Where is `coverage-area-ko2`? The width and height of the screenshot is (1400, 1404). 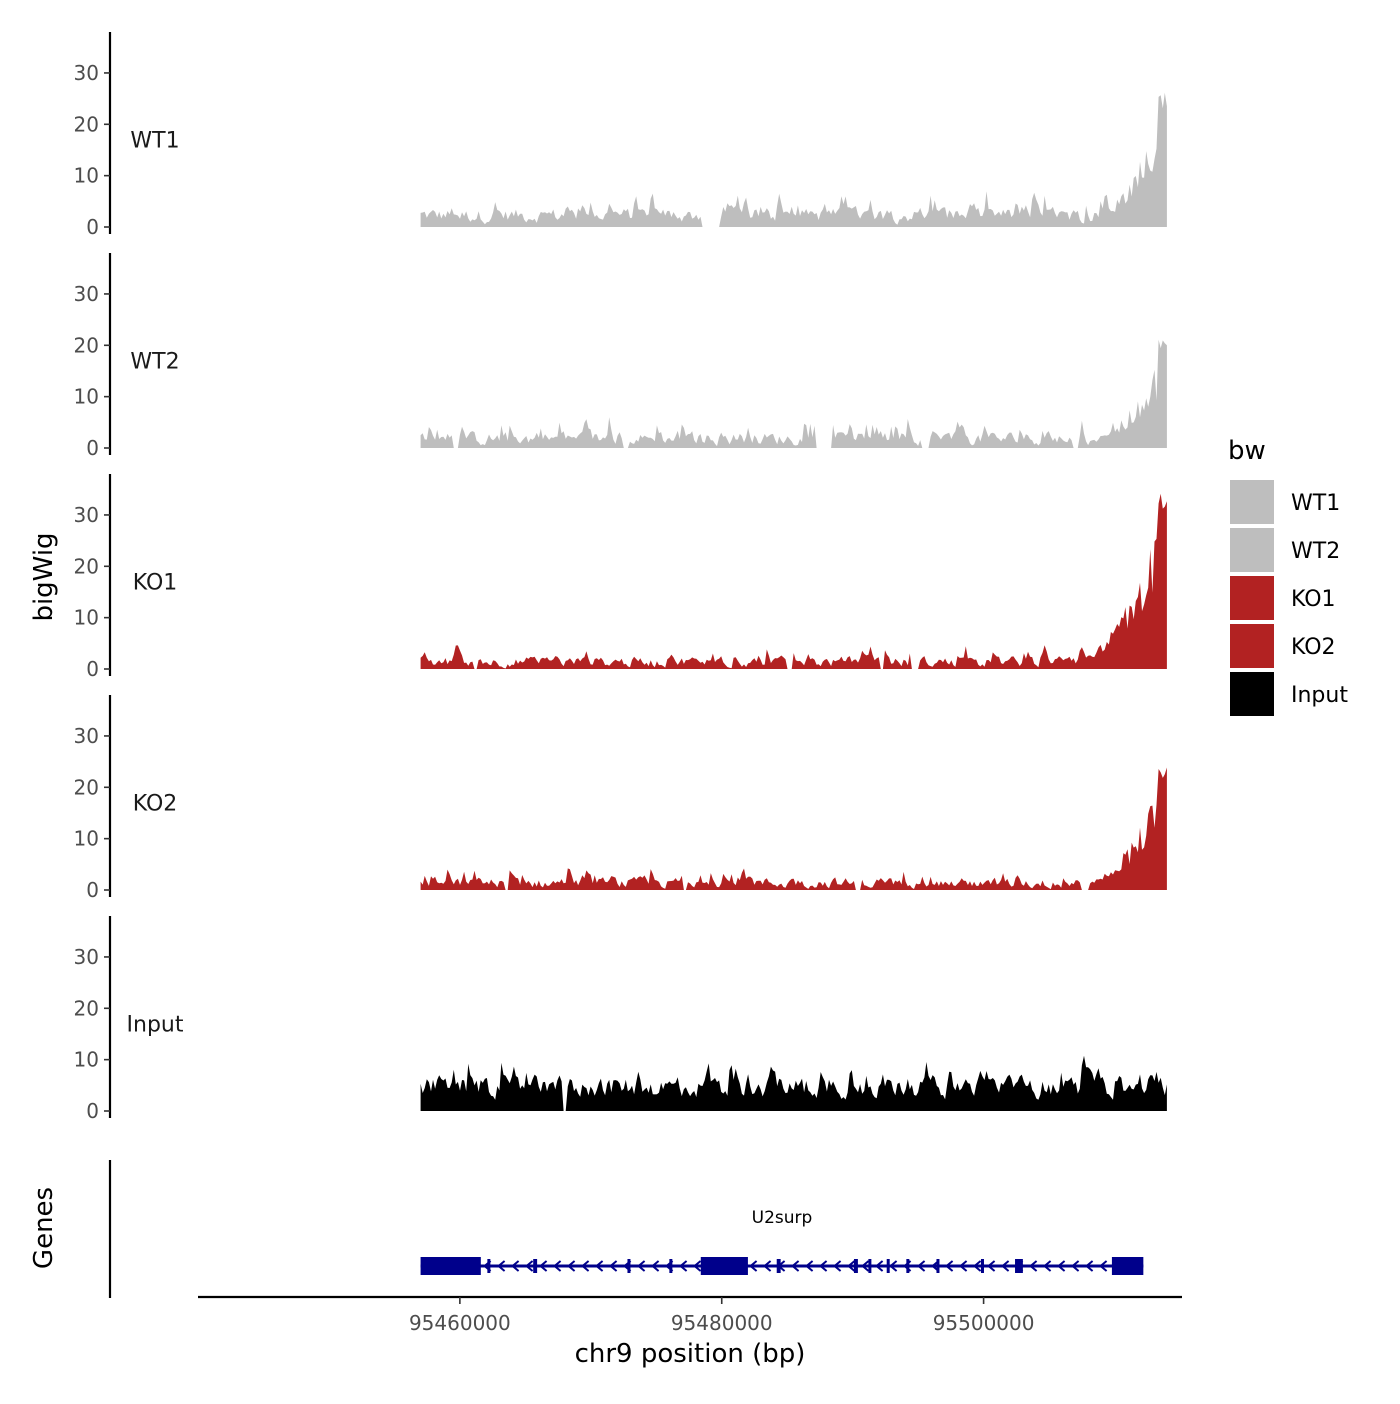
coverage-area-ko2 is located at coordinates (793, 828).